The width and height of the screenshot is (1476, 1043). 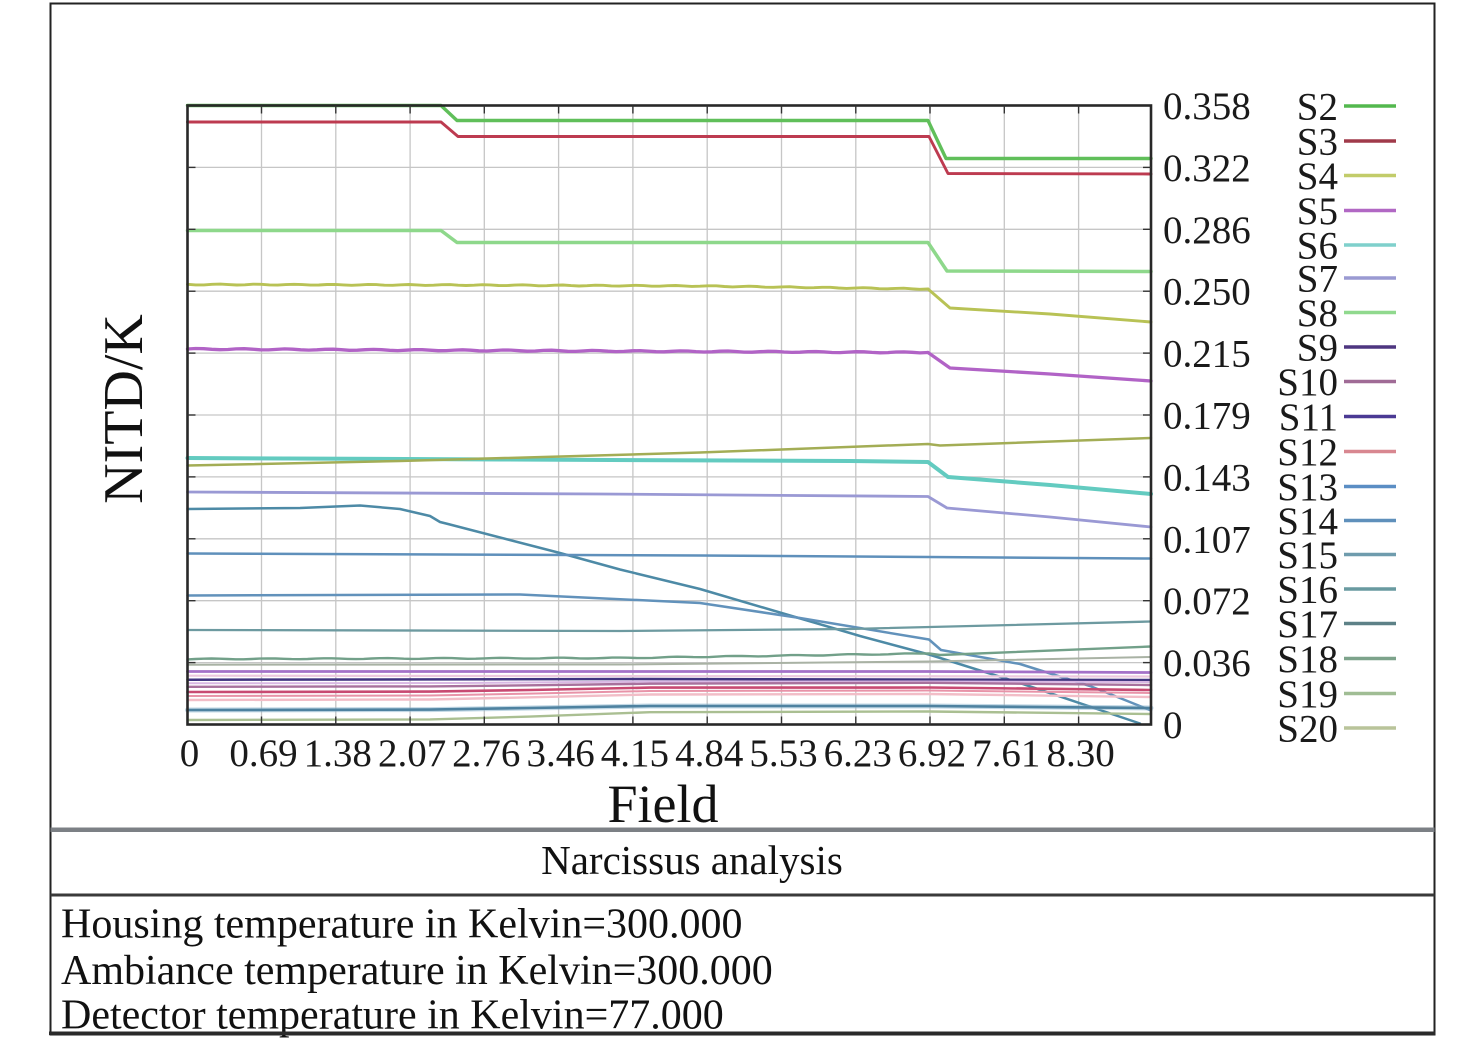 What do you see at coordinates (1317, 313) in the screenshot?
I see `svg-text: S8` at bounding box center [1317, 313].